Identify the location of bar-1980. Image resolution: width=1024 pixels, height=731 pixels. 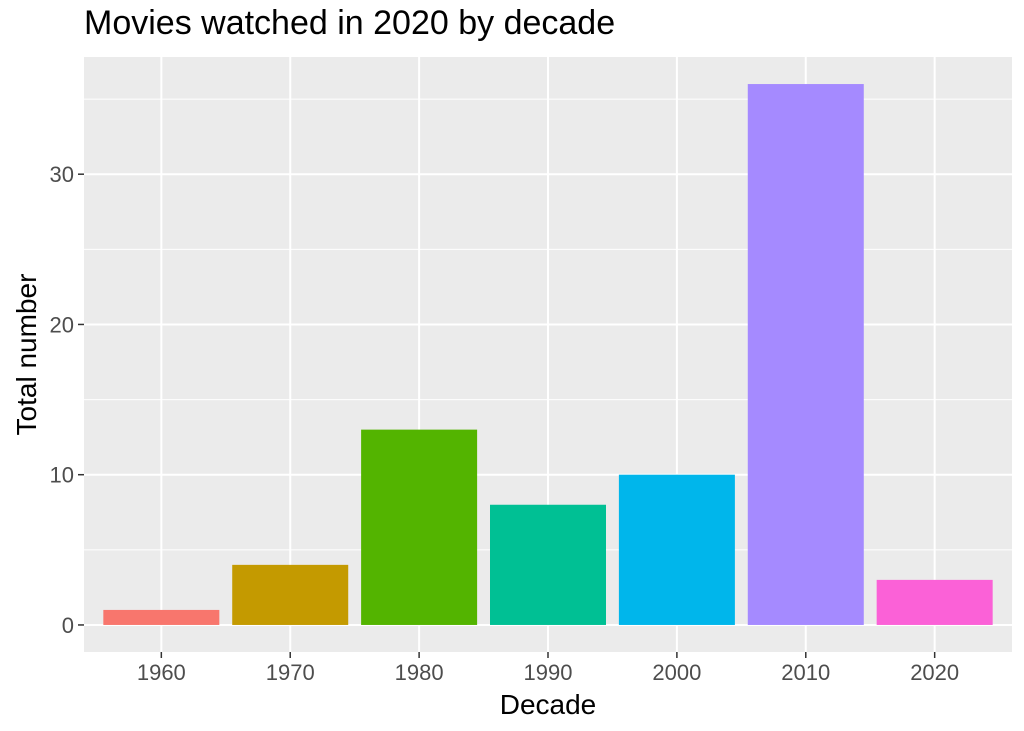
(419, 527).